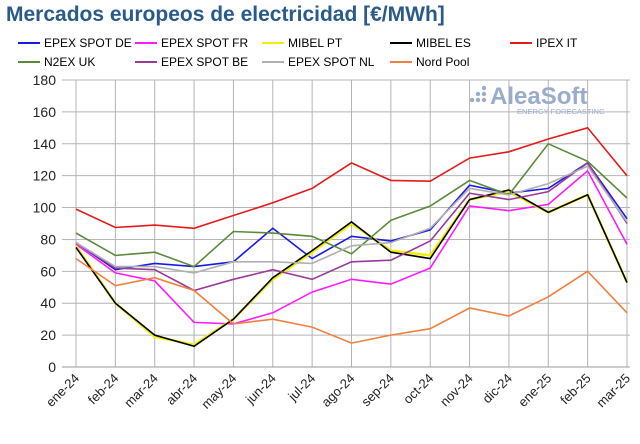  Describe the element at coordinates (103, 389) in the screenshot. I see `x-tick-label: feb-24` at that location.